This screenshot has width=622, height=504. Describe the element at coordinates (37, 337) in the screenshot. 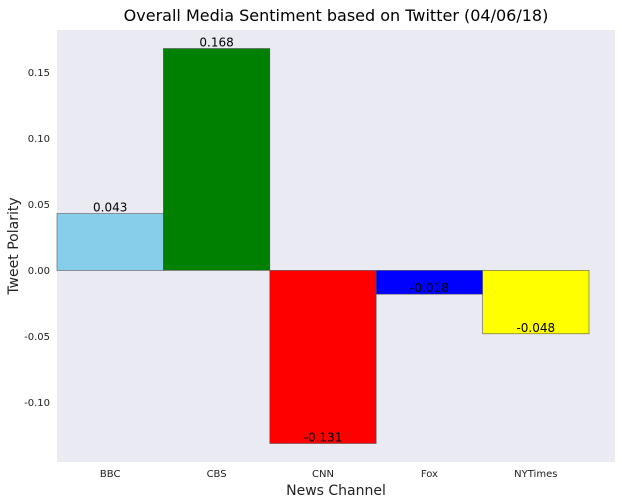

I see `y-tick-label: -0.05` at that location.